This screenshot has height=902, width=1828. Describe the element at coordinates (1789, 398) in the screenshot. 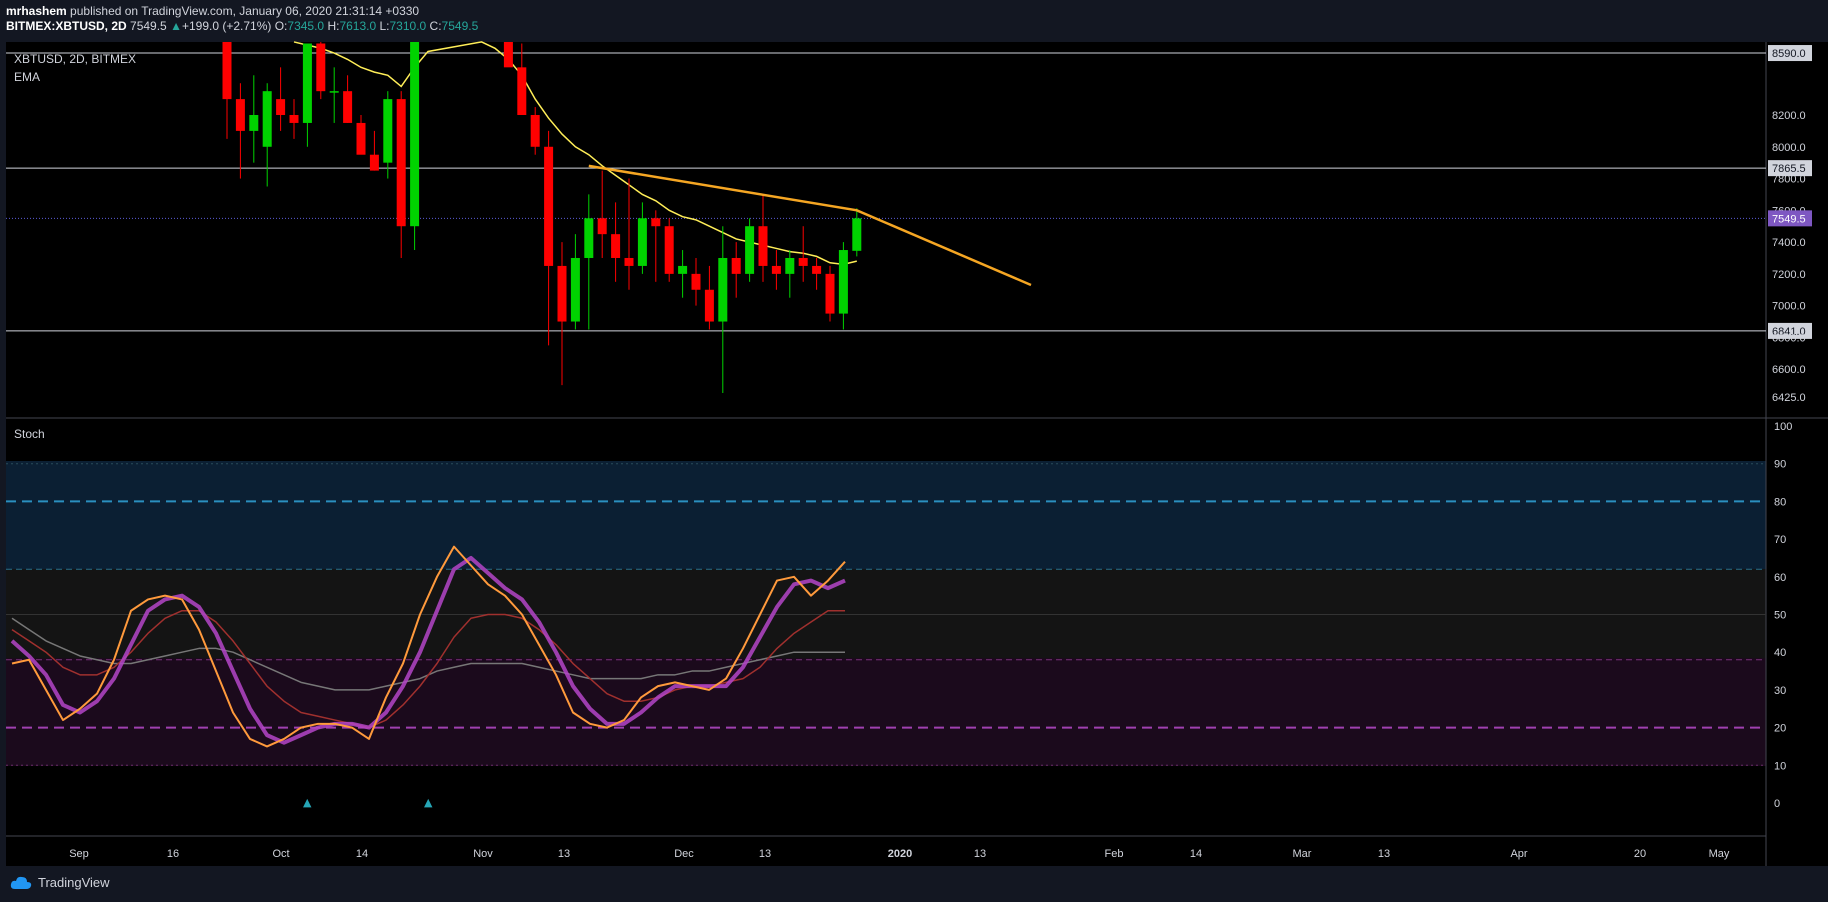

I see `price-axis-tick: 6425.0` at that location.